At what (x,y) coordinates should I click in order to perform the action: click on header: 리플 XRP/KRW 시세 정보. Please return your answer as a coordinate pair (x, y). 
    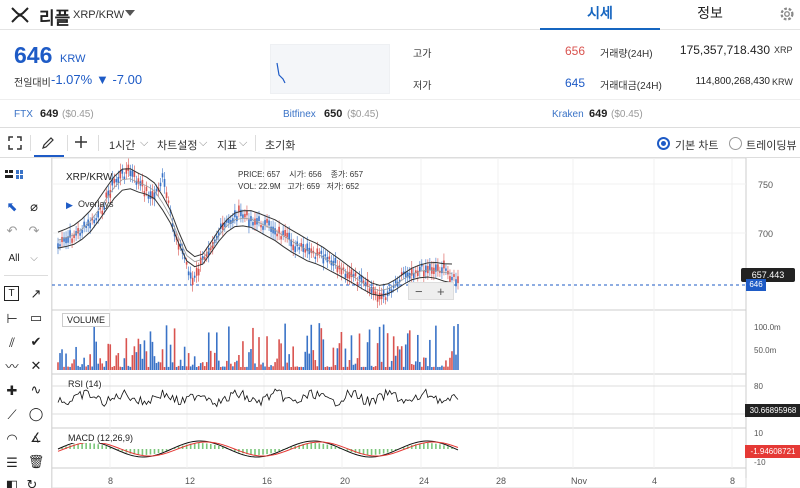
    Looking at the image, I should click on (400, 15).